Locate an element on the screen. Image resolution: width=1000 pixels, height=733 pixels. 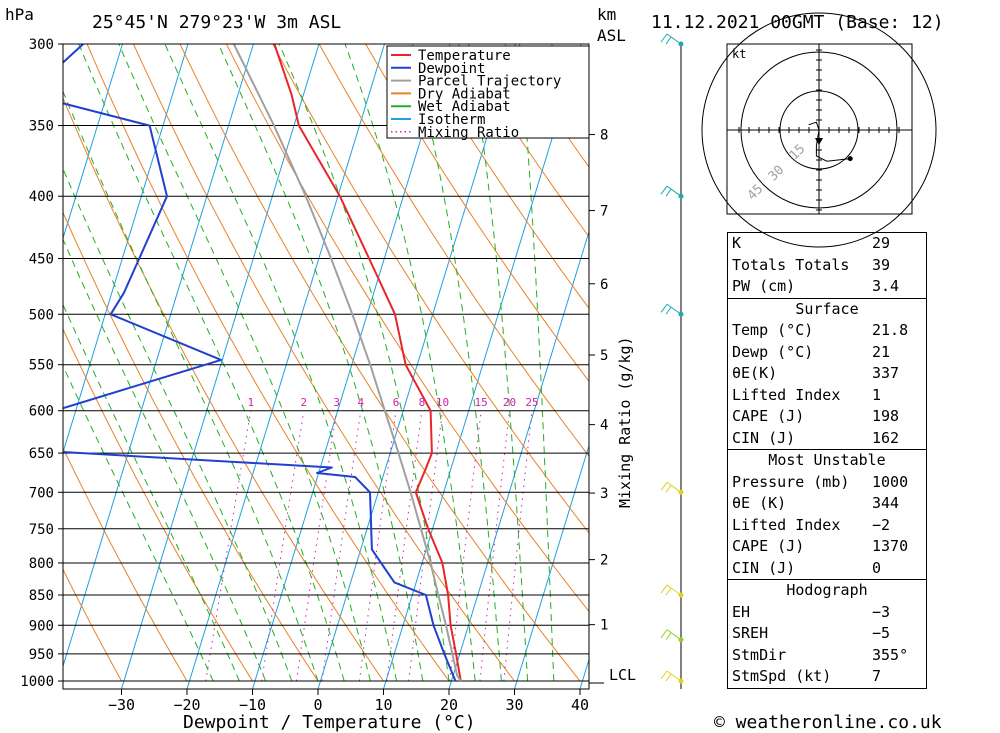
mixing-ratio-label: 20 is located at coordinates (509, 402).